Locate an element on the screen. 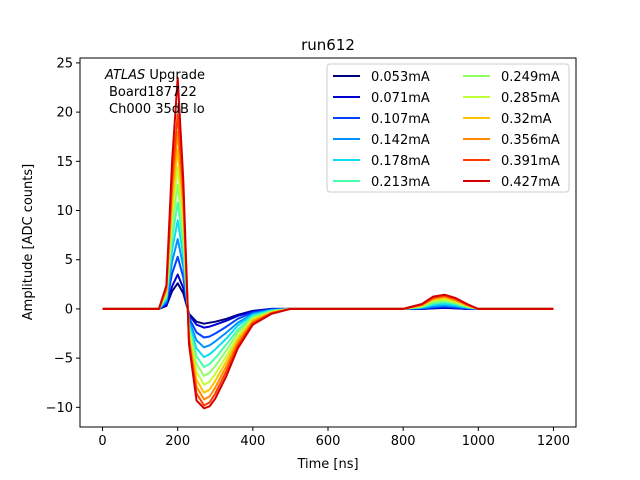 Image resolution: width=640 pixels, height=480 pixels. y-axis-label: Amplitude [ADC counts] is located at coordinates (28, 242).